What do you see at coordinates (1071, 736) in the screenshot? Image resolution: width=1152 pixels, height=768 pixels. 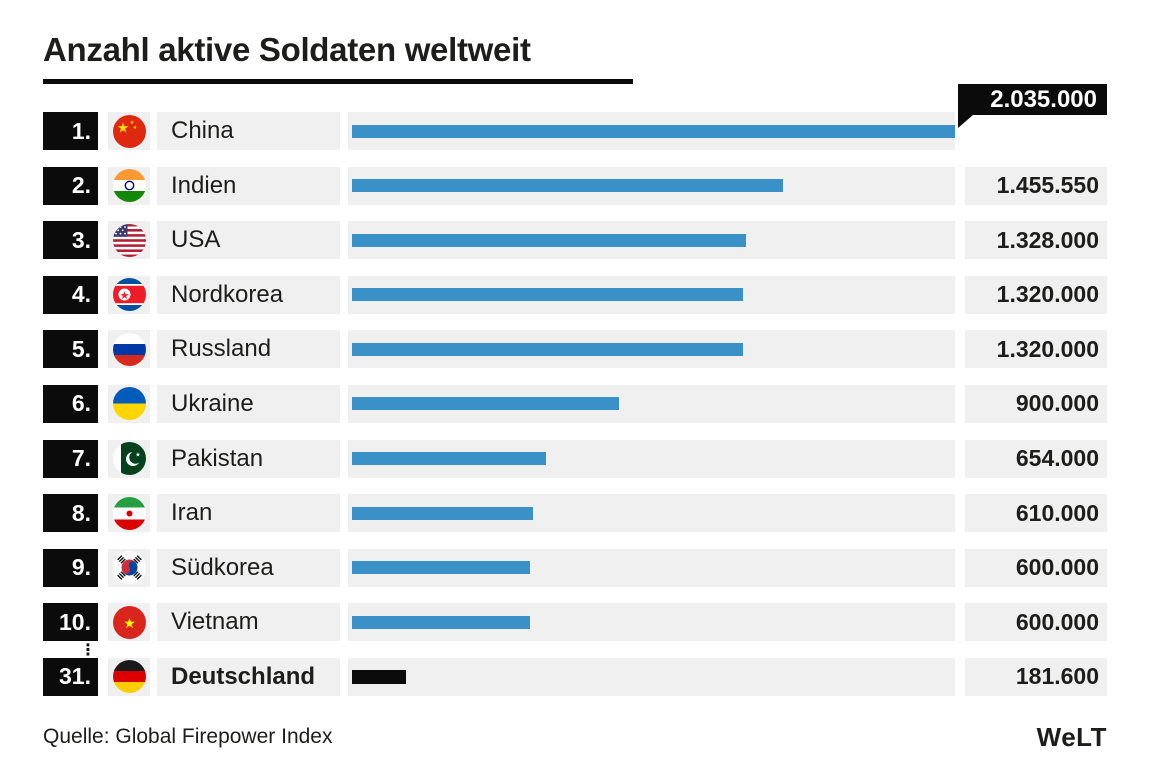 I see `brand-logo: WeLT` at bounding box center [1071, 736].